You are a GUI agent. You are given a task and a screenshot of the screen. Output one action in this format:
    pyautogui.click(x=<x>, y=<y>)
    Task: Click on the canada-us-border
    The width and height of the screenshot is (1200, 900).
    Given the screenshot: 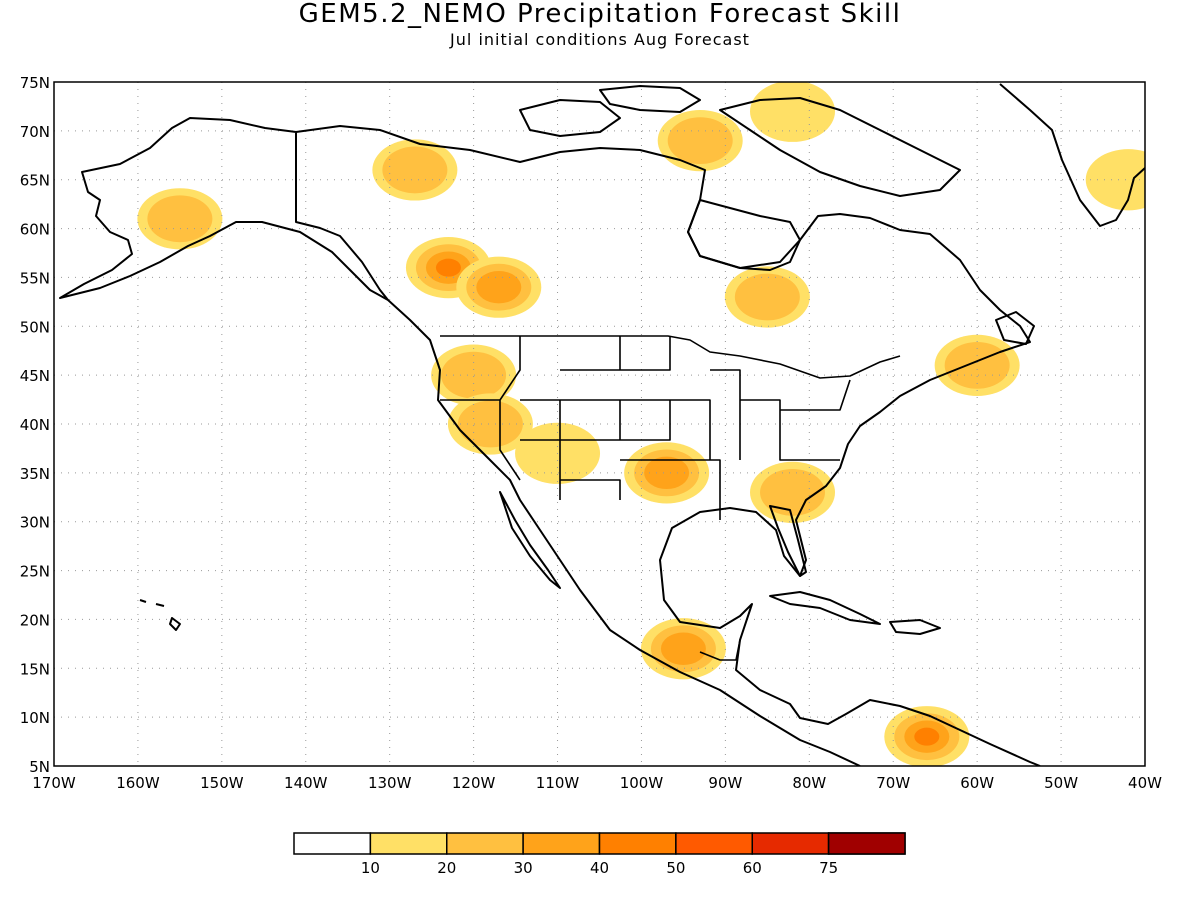 What is the action you would take?
    pyautogui.click(x=670, y=357)
    